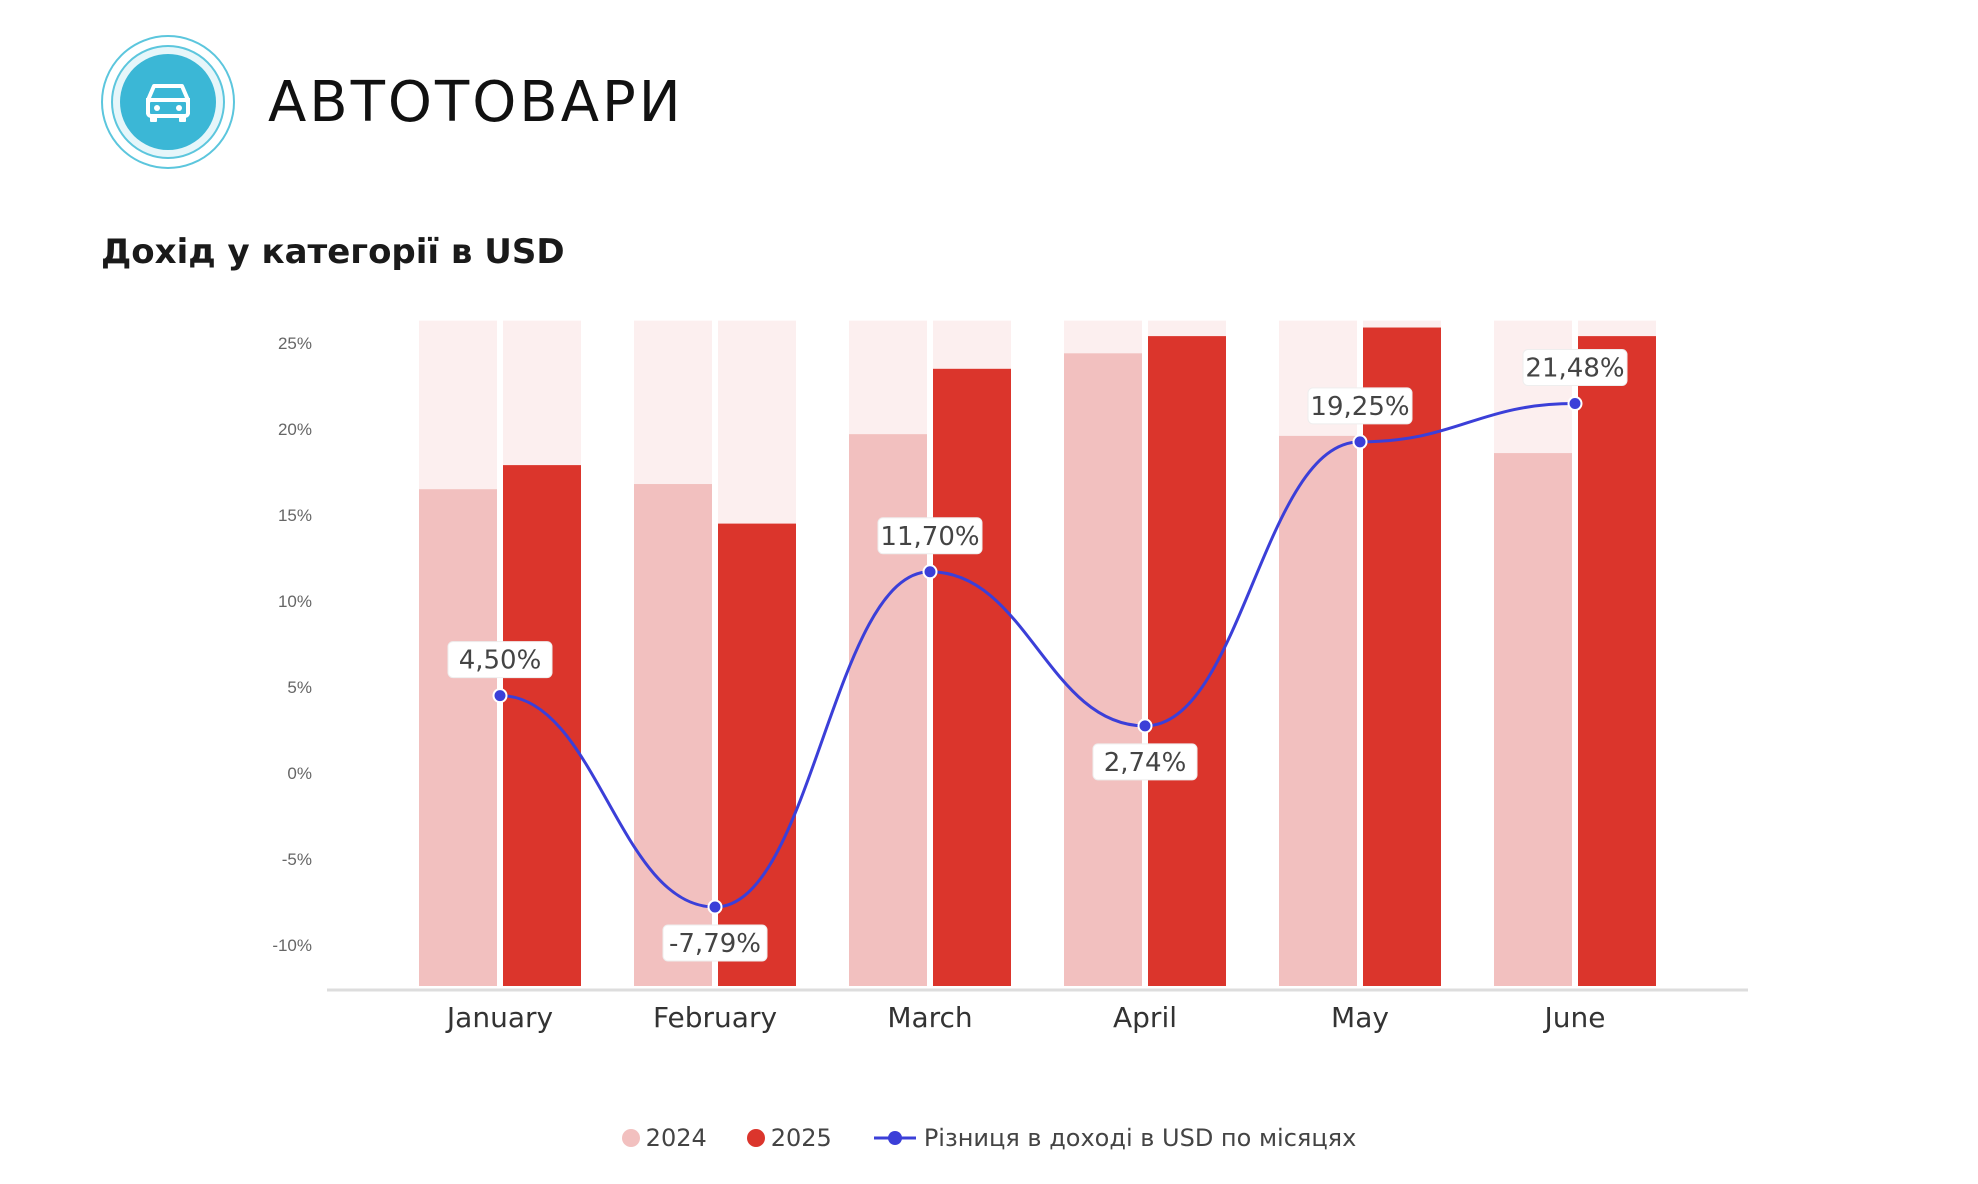  Describe the element at coordinates (1140, 1138) in the screenshot. I see `legend-label-difference: Різниця в доході в USD по місяцях` at that location.